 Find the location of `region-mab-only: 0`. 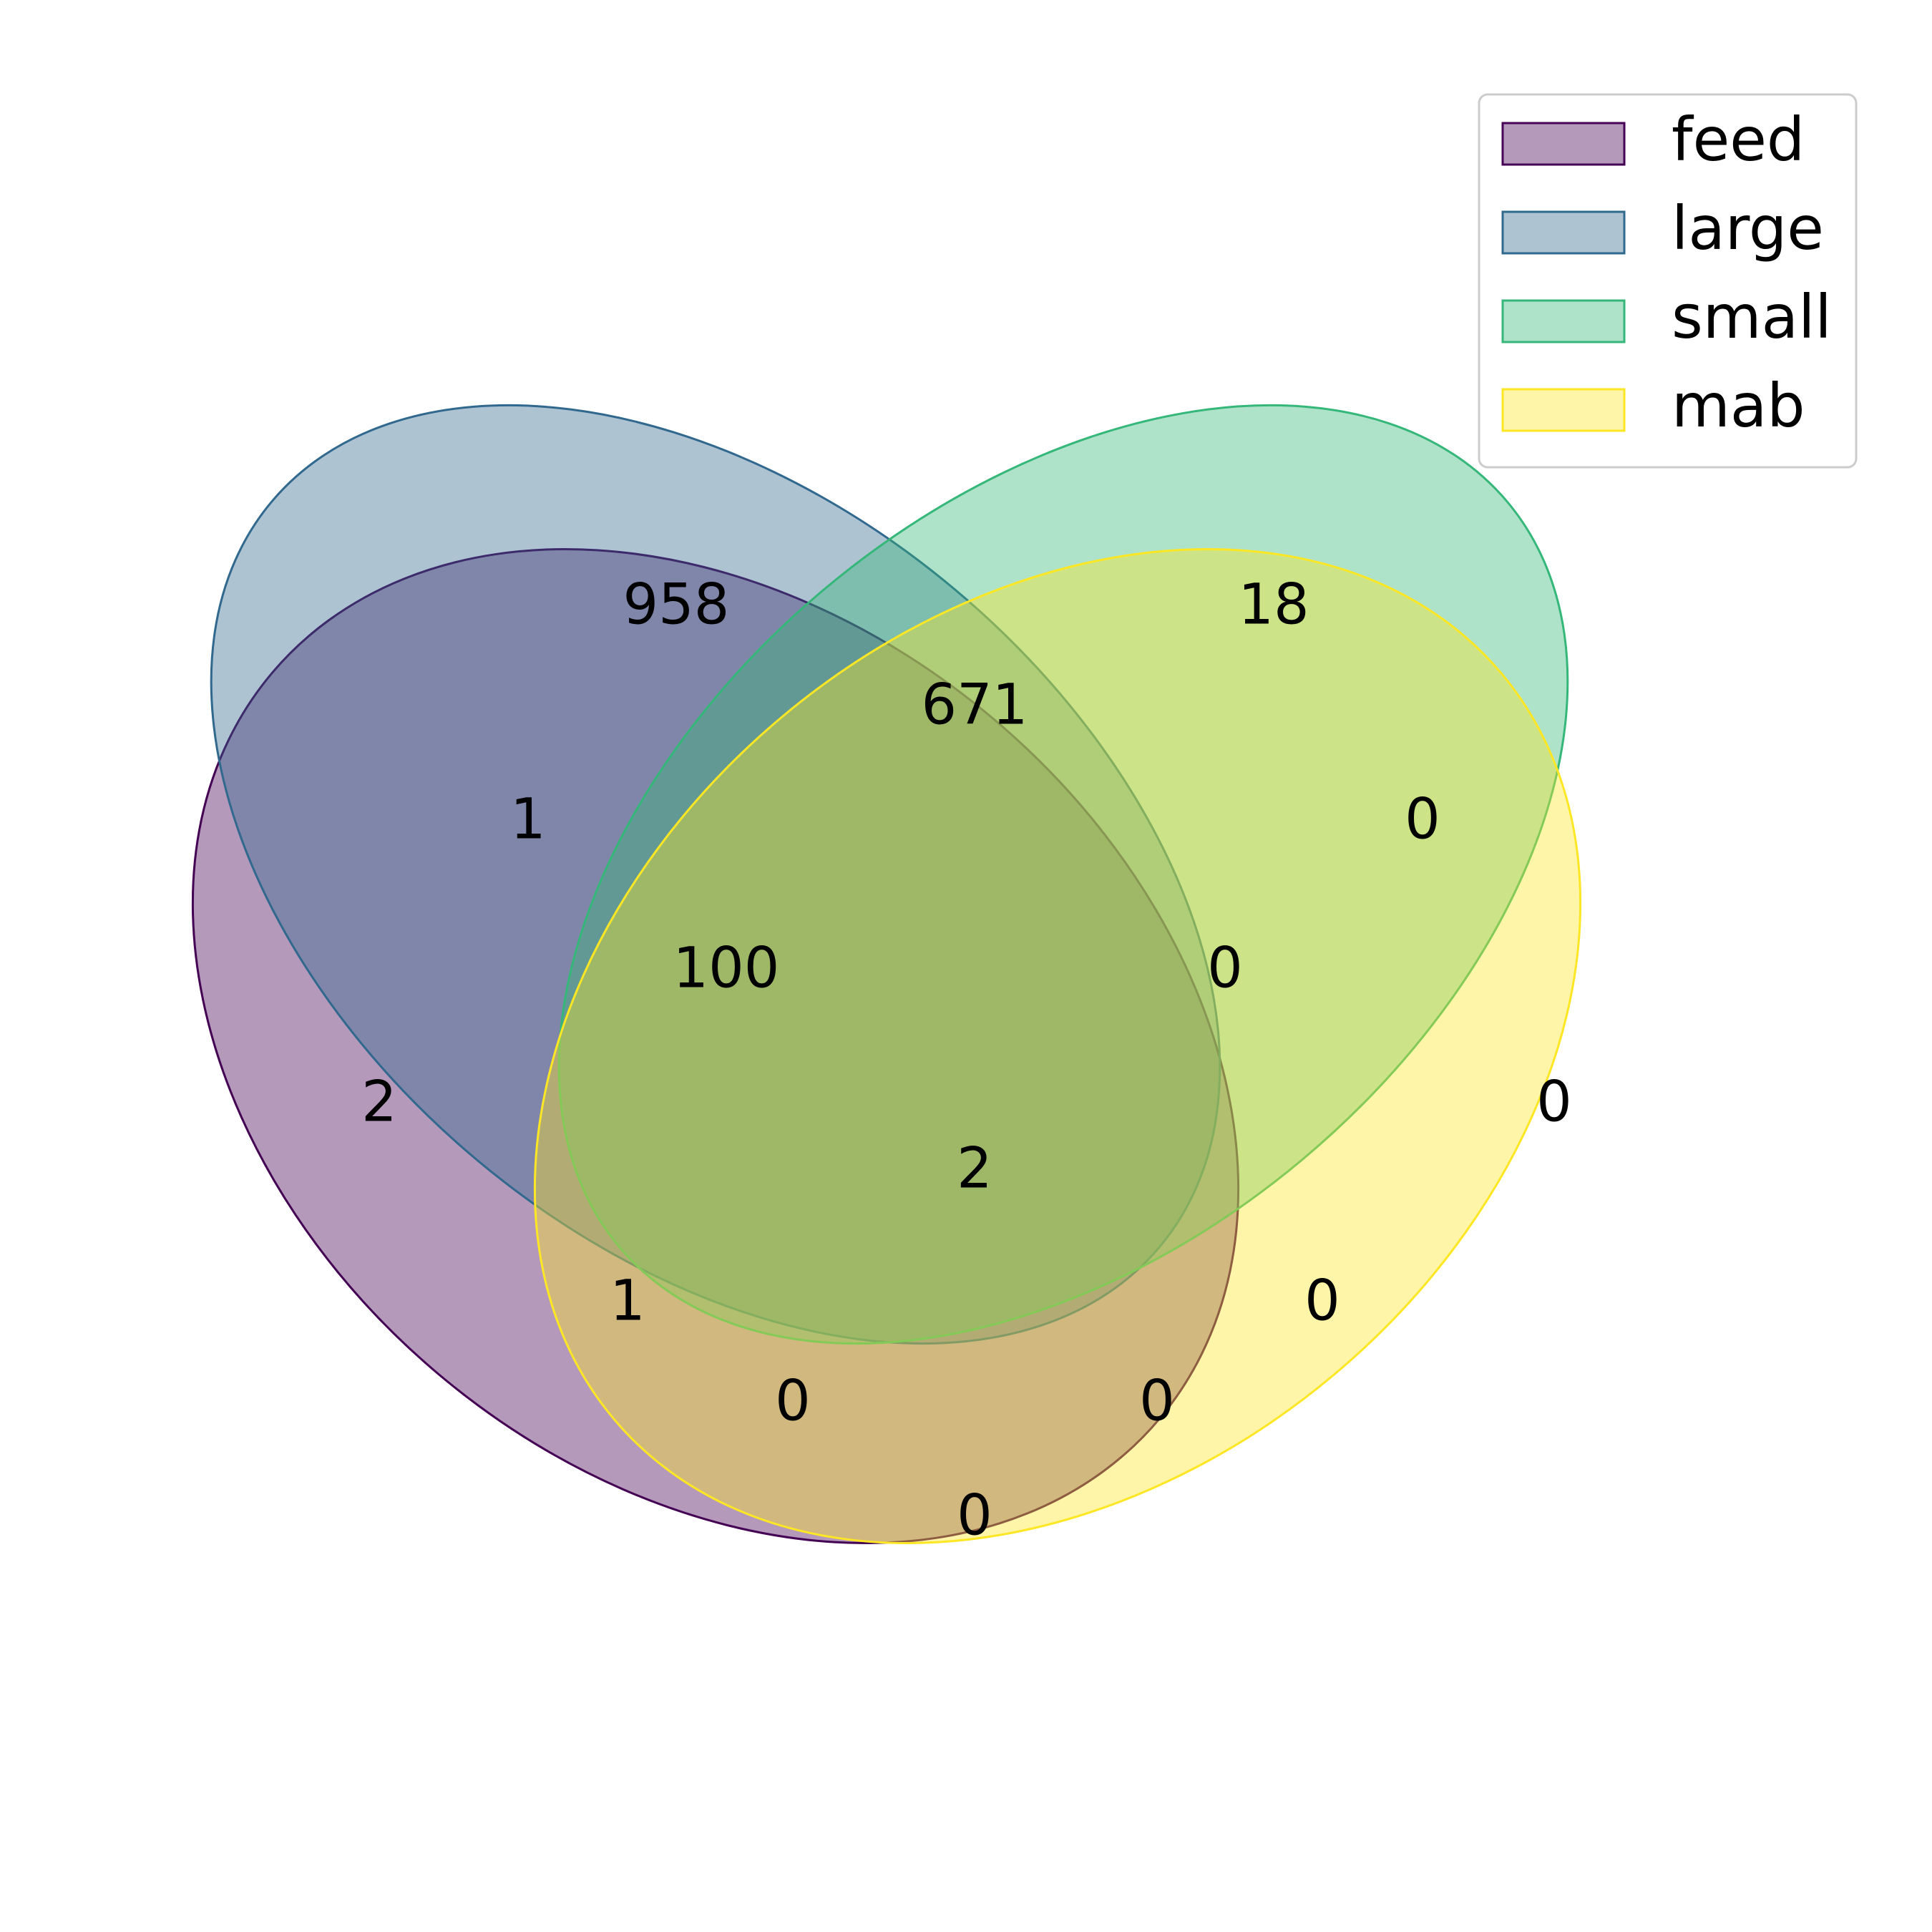

region-mab-only: 0 is located at coordinates (1554, 1102).